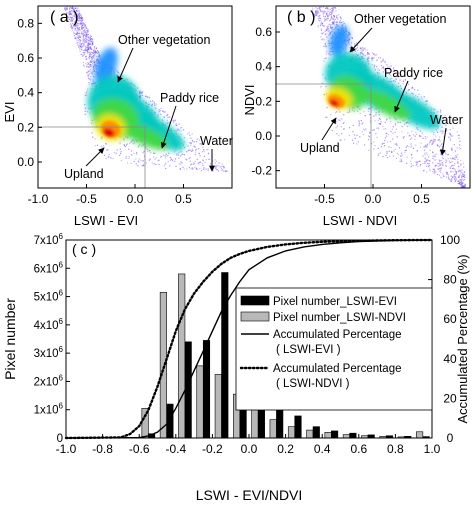  What do you see at coordinates (450, 398) in the screenshot?
I see `y2-tick-label-c: 20` at bounding box center [450, 398].